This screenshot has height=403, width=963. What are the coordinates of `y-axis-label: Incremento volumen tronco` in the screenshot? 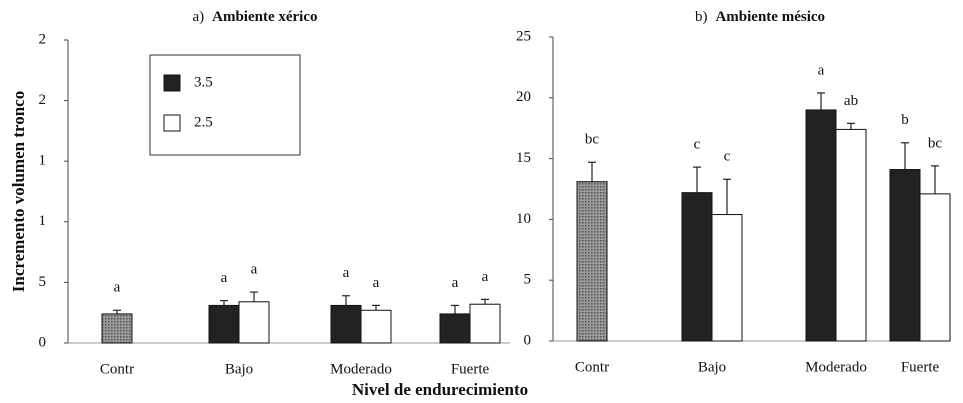 It's located at (18, 191).